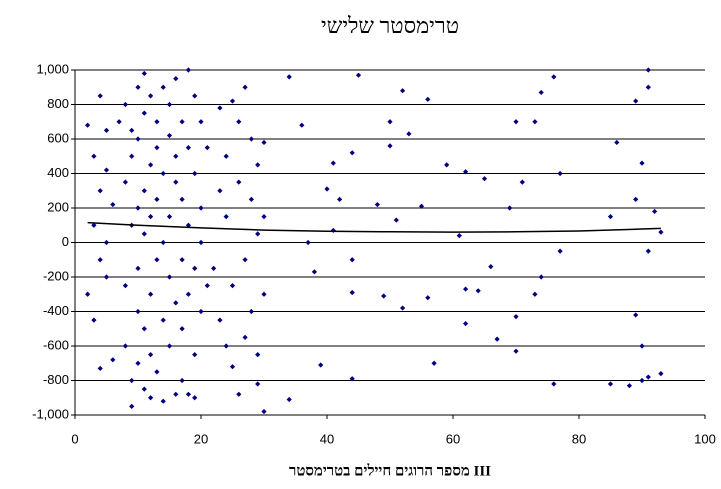  I want to click on y-tick-label: 1,000, so click(52, 68).